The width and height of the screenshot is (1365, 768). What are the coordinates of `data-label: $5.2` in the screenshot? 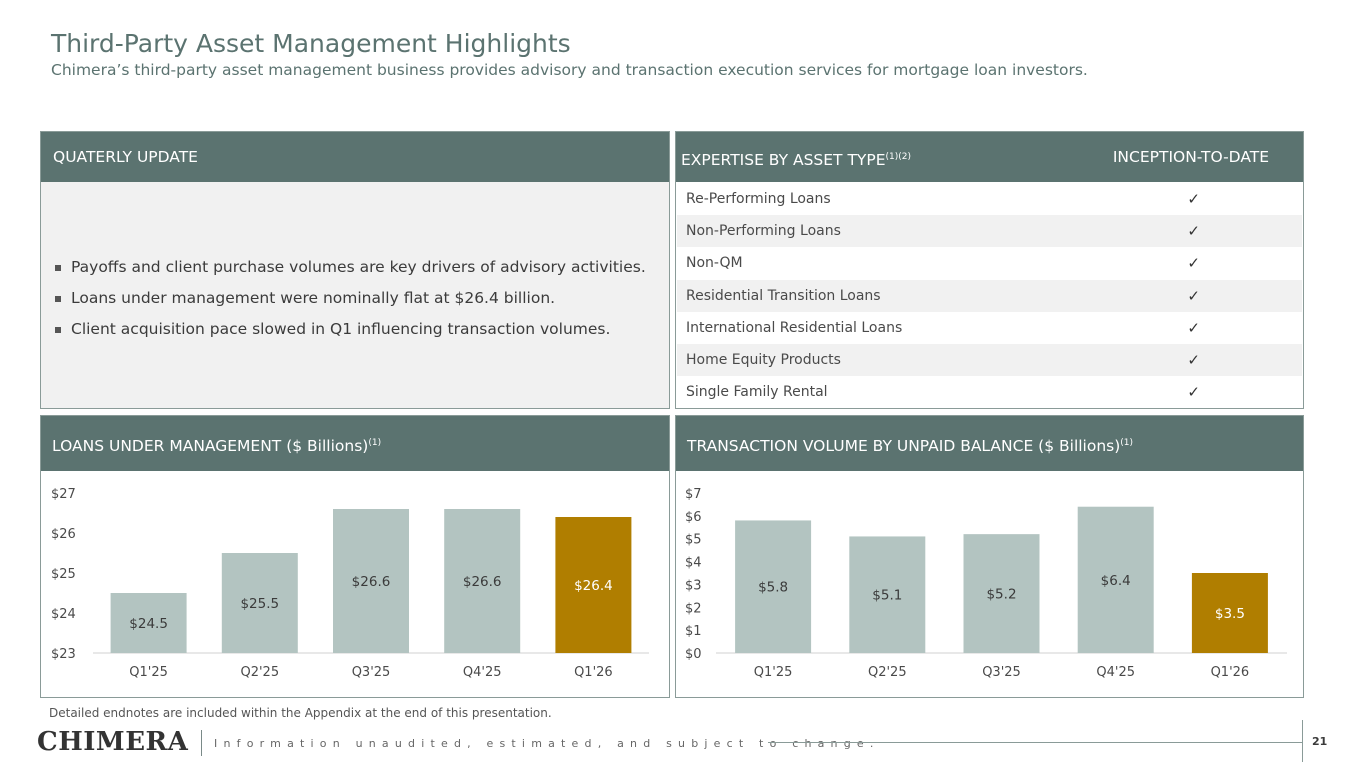 It's located at (1001, 595).